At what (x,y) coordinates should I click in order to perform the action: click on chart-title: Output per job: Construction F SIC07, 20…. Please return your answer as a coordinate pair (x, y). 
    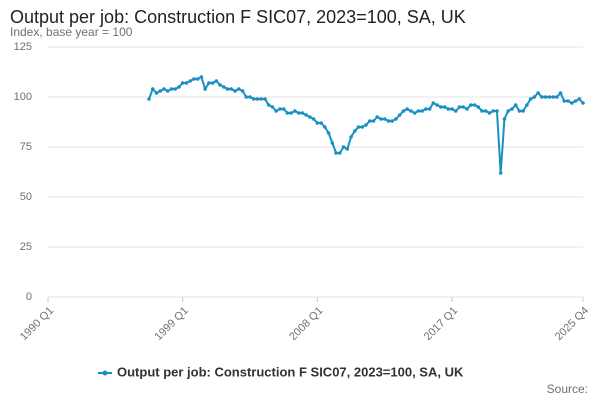
    Looking at the image, I should click on (238, 17).